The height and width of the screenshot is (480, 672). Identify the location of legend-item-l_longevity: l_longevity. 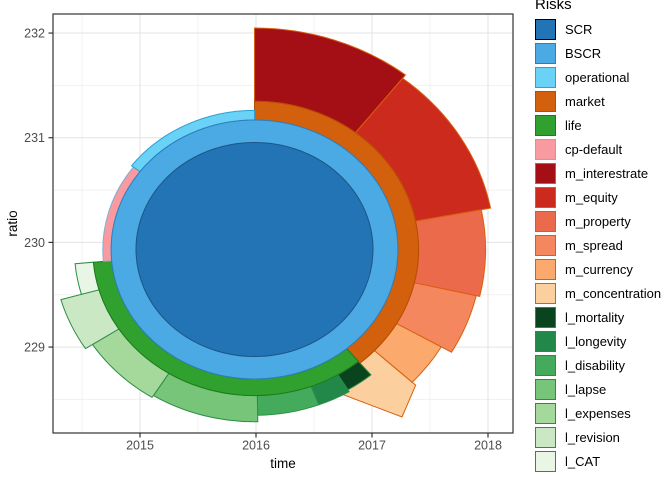
(602, 341).